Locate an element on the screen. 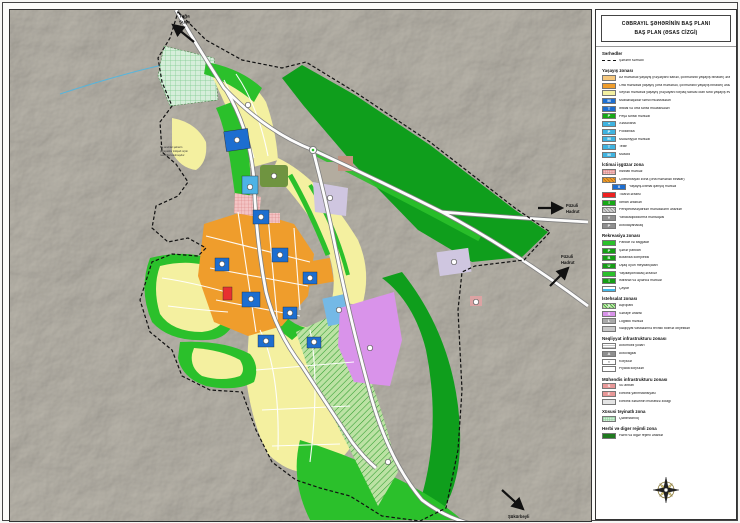 This screenshot has height=523, width=740. legend-item-label: İbtidai və orta təhsil müəssisələri is located at coordinates (644, 108).